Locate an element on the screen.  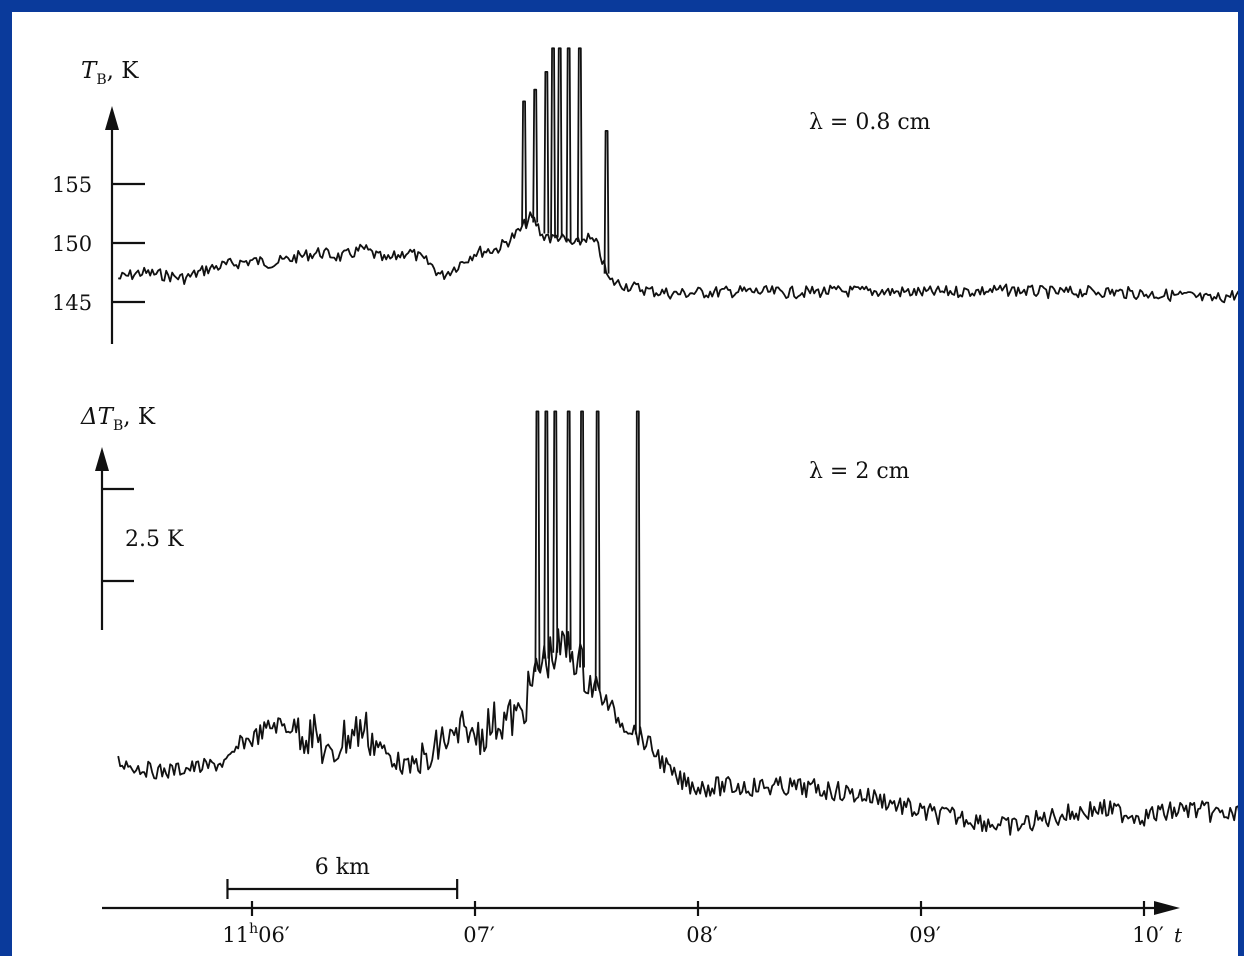
x-tick-label: 09′ is located at coordinates (925, 935).